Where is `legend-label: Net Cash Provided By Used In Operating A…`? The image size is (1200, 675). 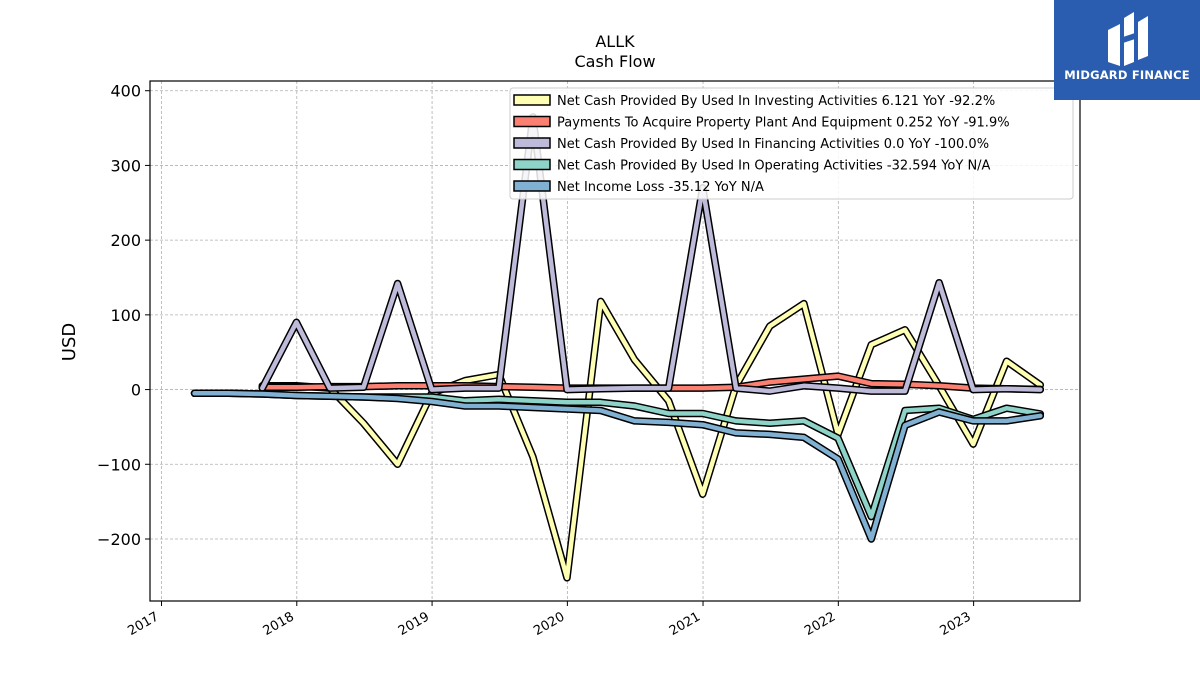 legend-label: Net Cash Provided By Used In Operating A… is located at coordinates (774, 166).